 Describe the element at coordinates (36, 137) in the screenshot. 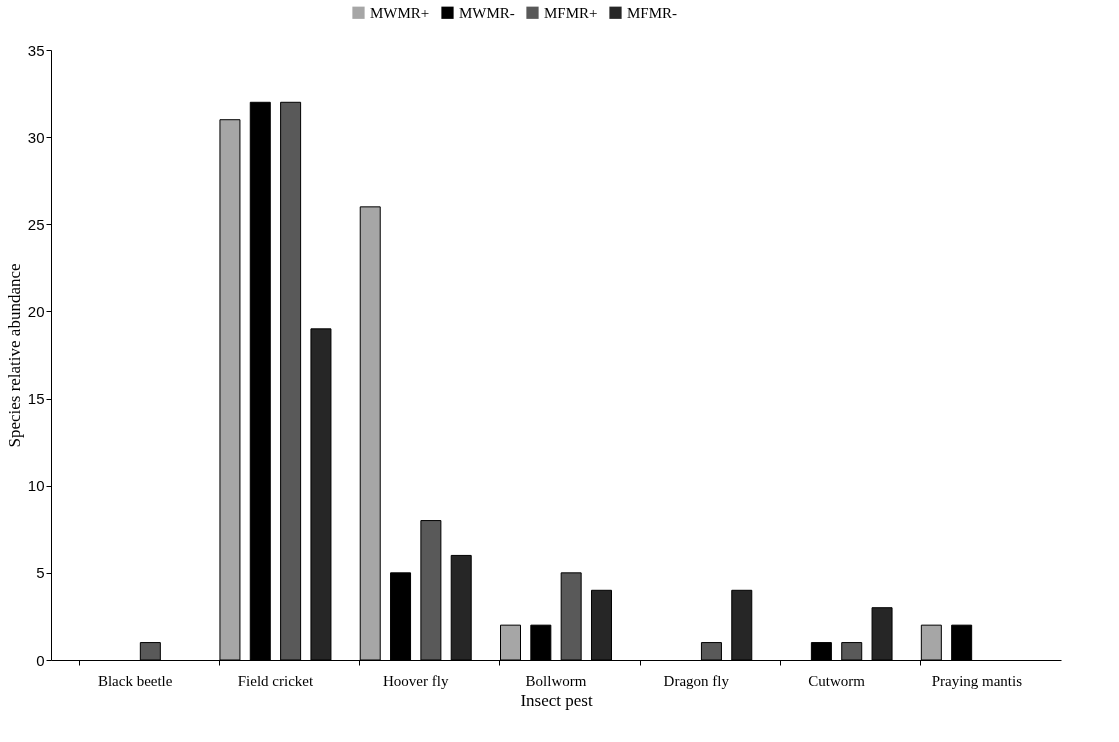

I see `y-tick-label: 30` at that location.